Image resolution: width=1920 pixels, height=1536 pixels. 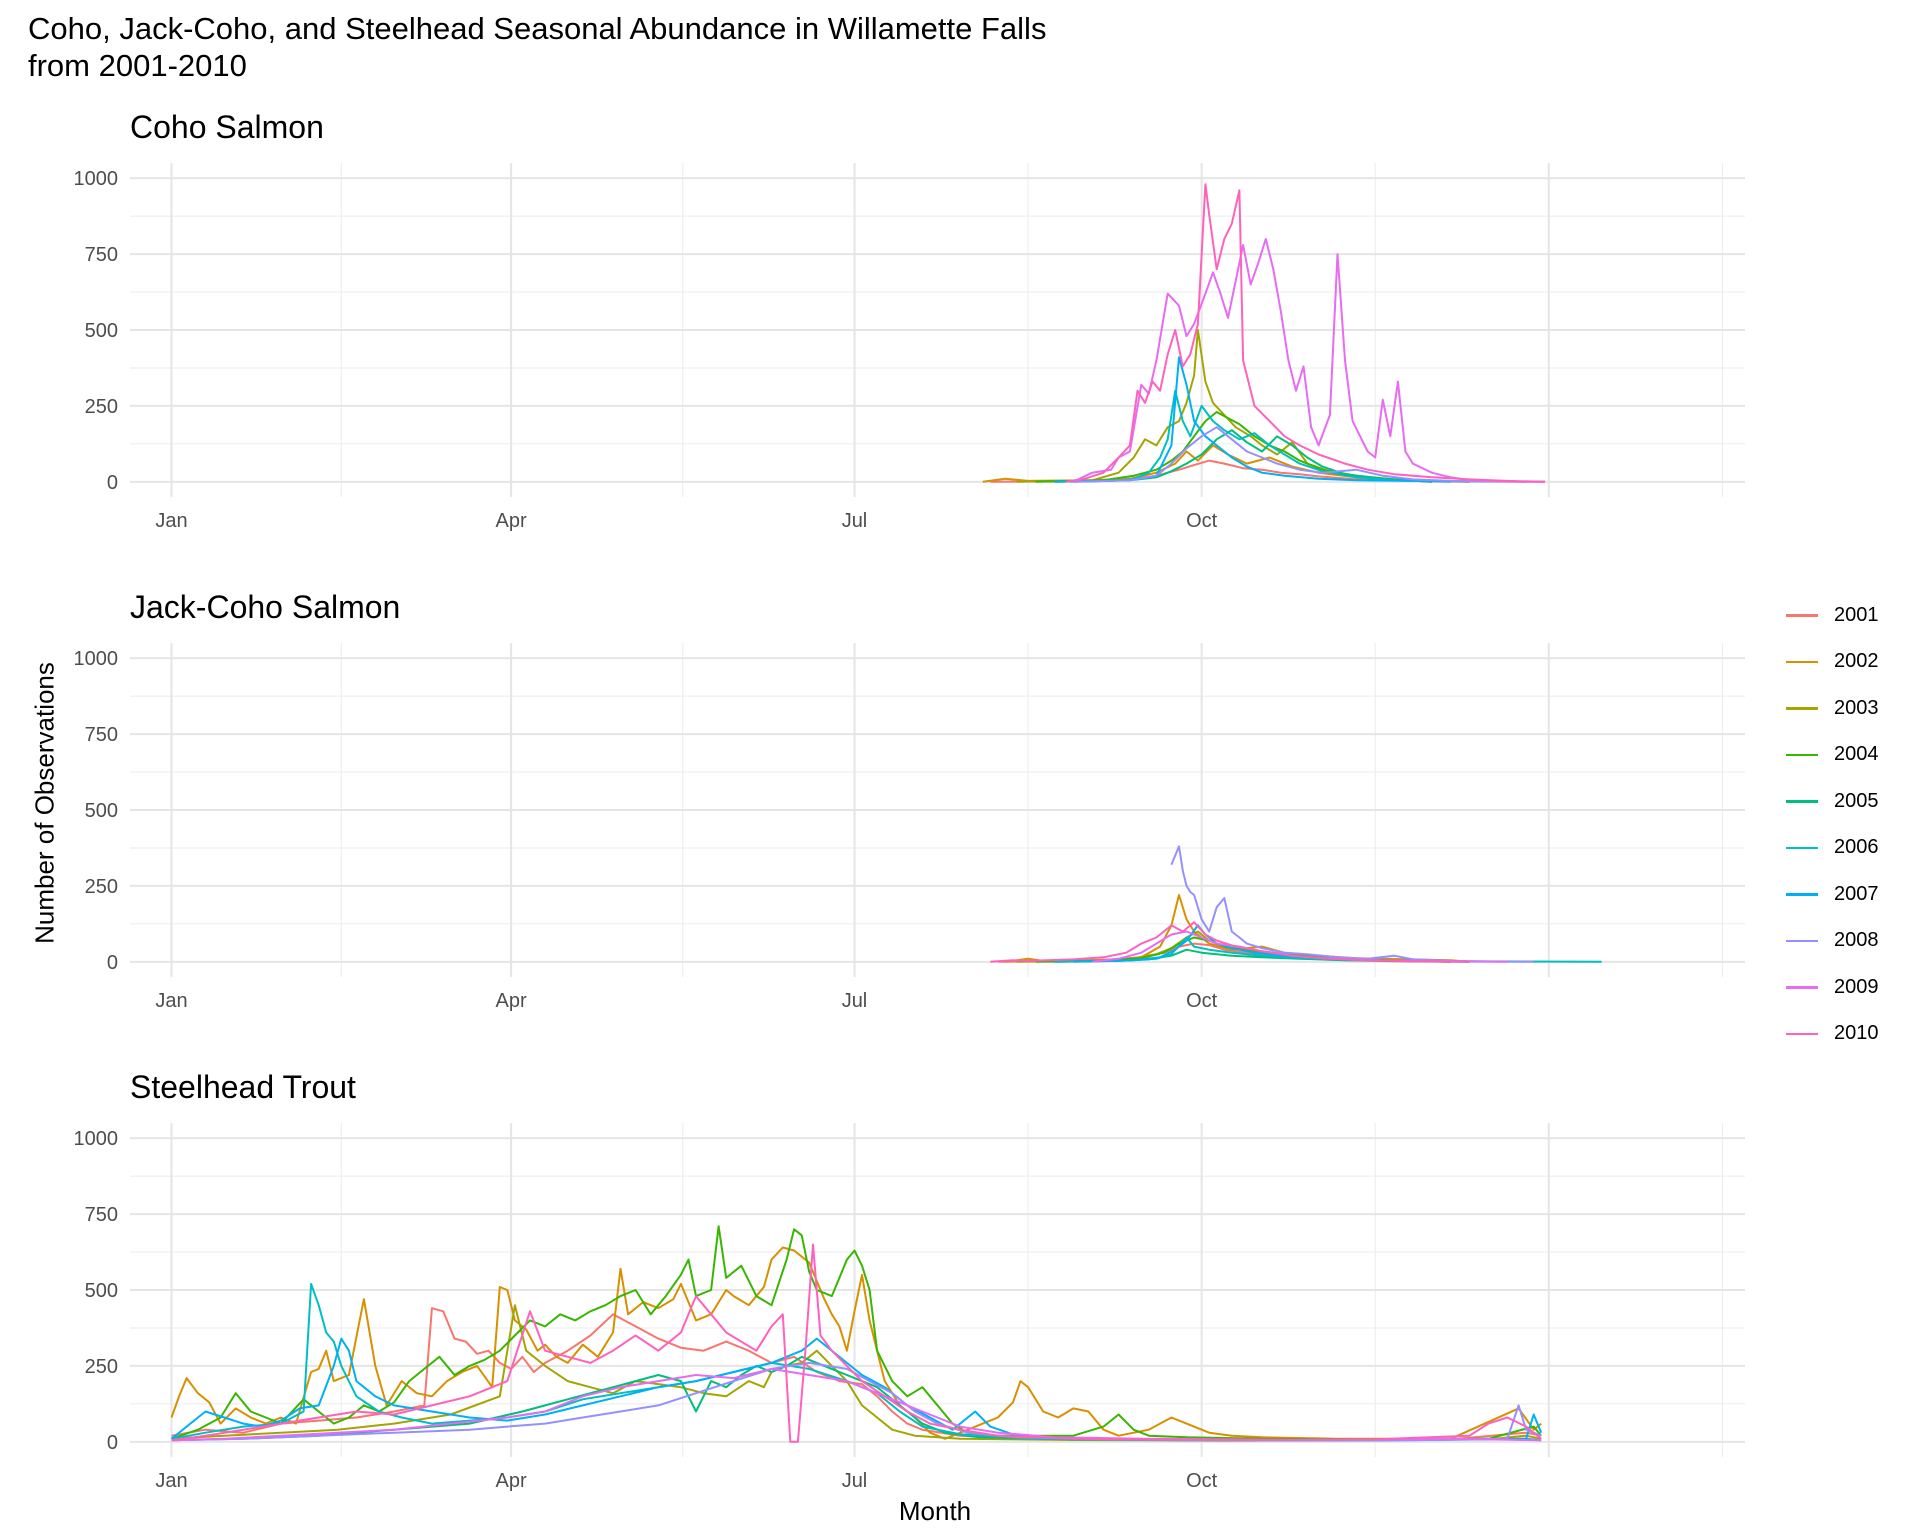 What do you see at coordinates (1856, 754) in the screenshot?
I see `legend-label: 2004` at bounding box center [1856, 754].